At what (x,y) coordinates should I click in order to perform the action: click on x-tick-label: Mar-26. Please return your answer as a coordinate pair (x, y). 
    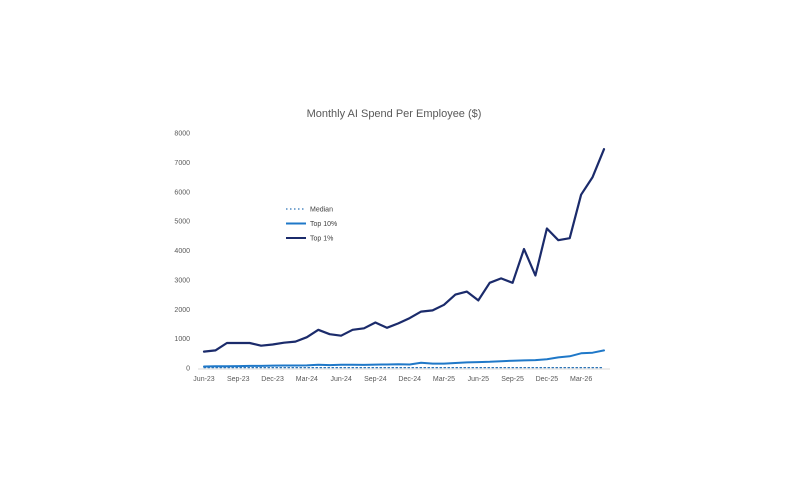
    Looking at the image, I should click on (581, 379).